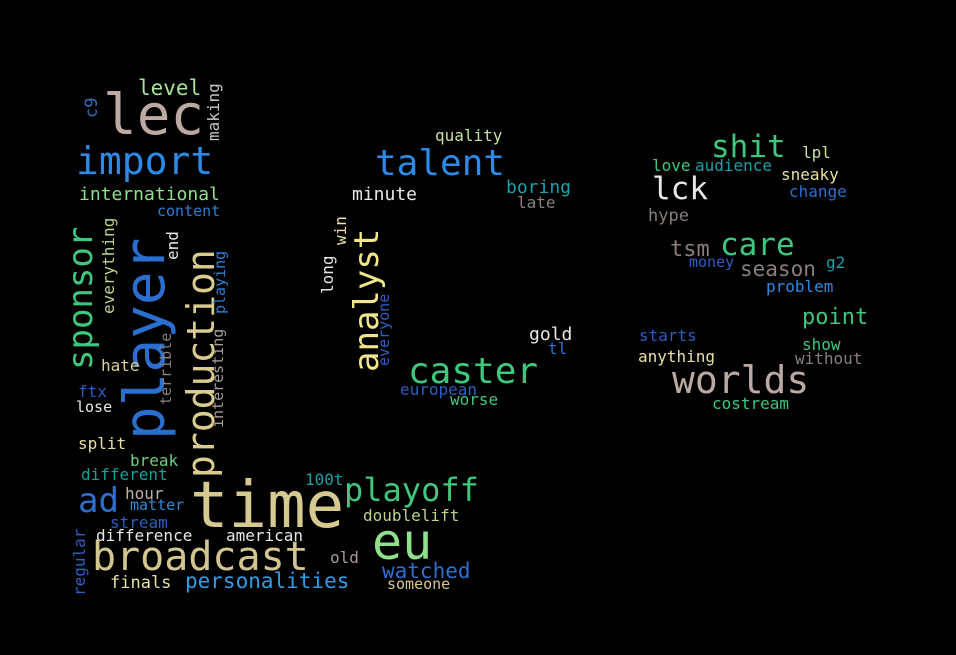 This screenshot has height=655, width=956. What do you see at coordinates (741, 380) in the screenshot?
I see `word: worlds` at bounding box center [741, 380].